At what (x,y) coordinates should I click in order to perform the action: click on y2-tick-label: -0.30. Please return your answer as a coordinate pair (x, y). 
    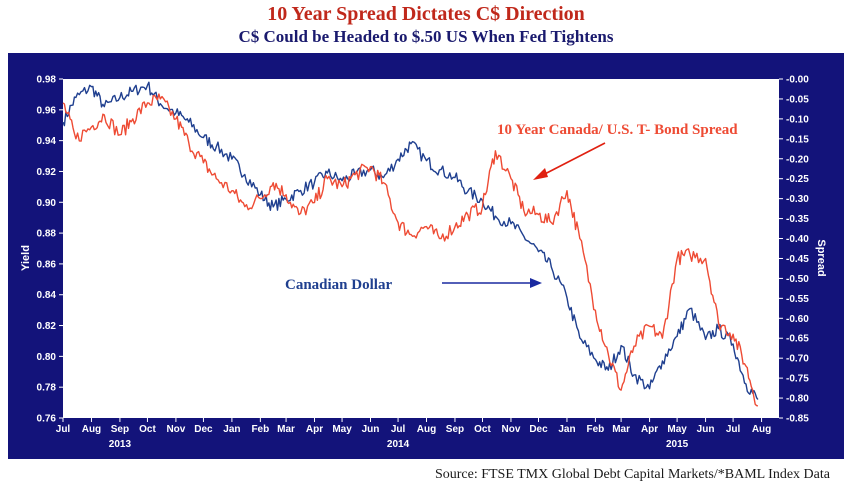
    Looking at the image, I should click on (797, 199).